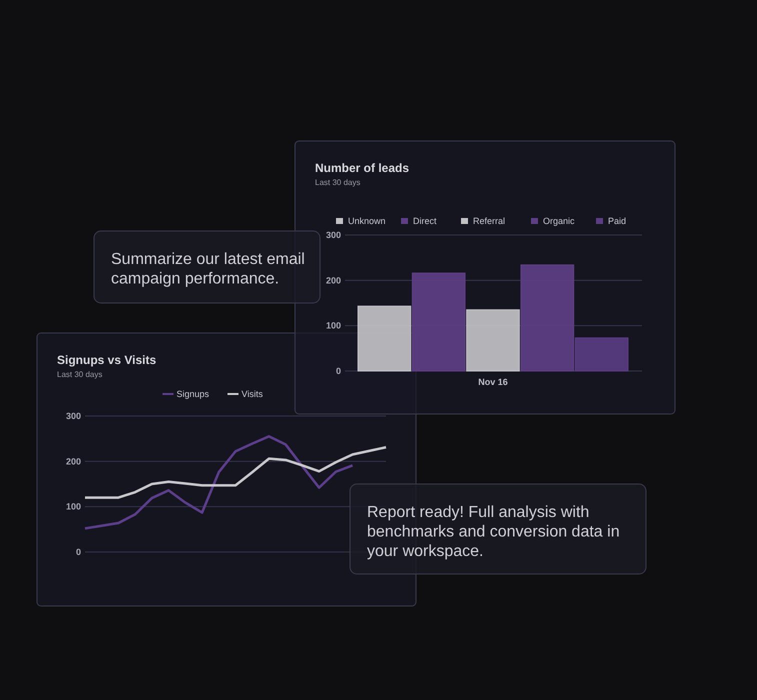  I want to click on legend-label: Signups, so click(193, 394).